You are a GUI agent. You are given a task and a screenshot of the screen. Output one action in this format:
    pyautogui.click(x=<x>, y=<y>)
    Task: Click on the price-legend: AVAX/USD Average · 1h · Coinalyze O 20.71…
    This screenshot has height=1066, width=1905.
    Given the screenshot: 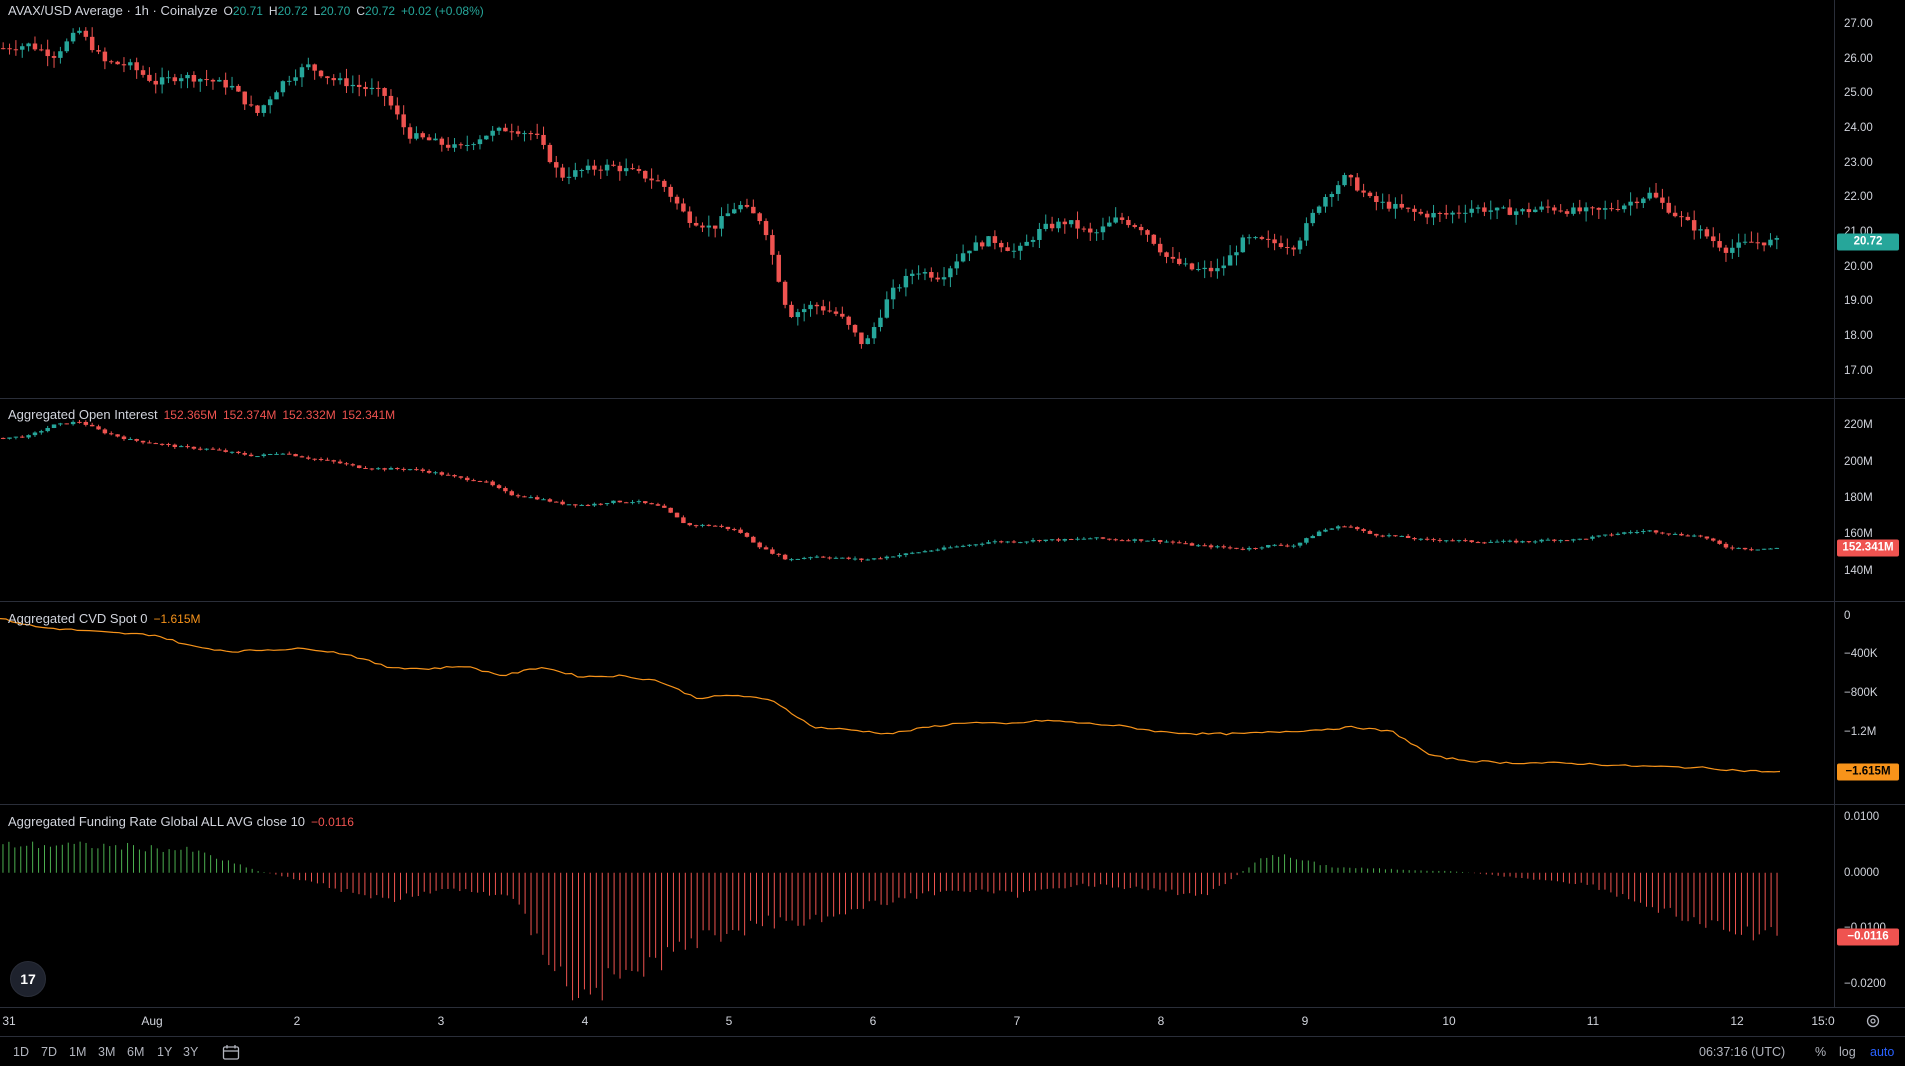 What is the action you would take?
    pyautogui.click(x=246, y=10)
    